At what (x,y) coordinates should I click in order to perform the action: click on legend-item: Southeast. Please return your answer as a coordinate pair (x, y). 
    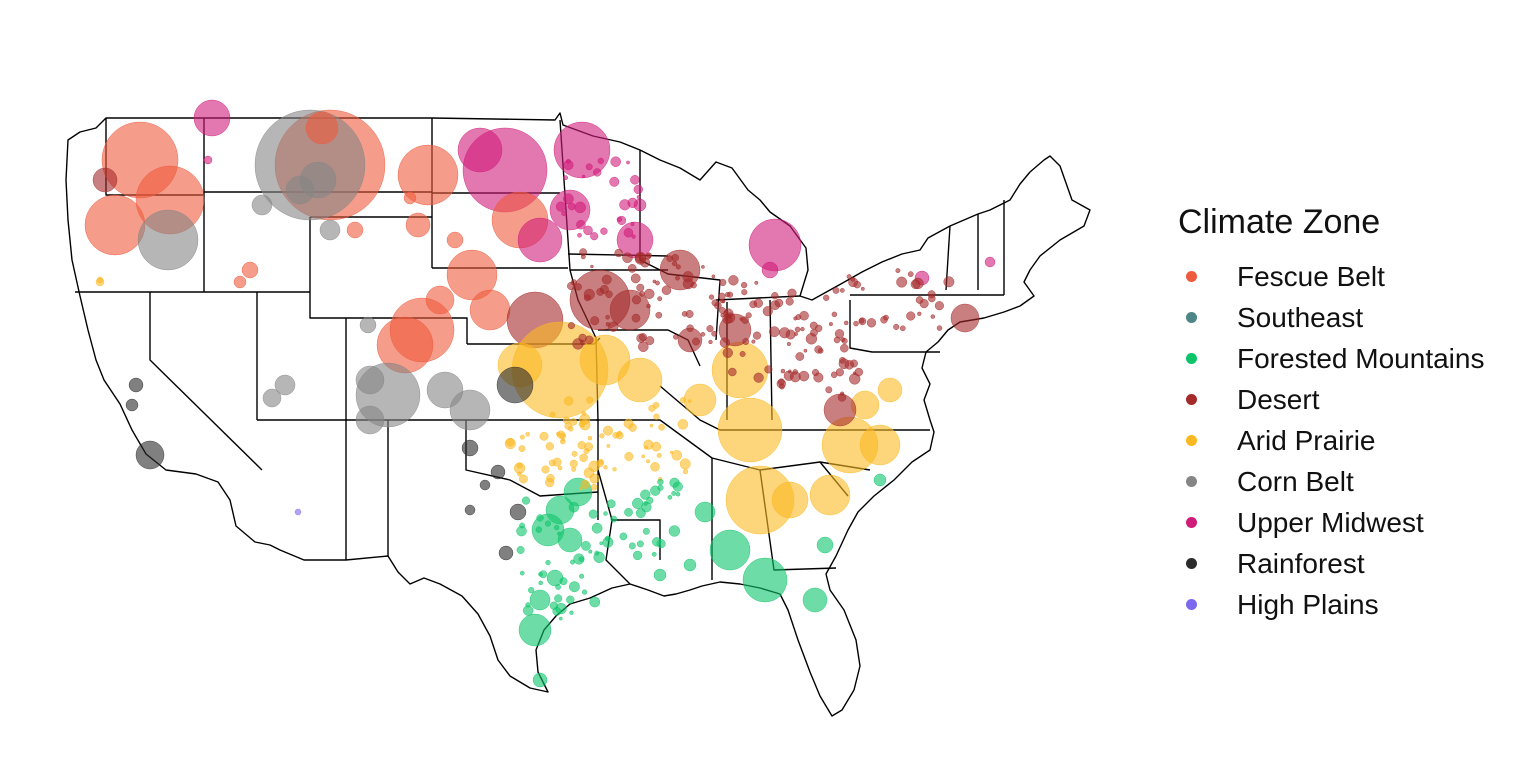
    Looking at the image, I should click on (1331, 317).